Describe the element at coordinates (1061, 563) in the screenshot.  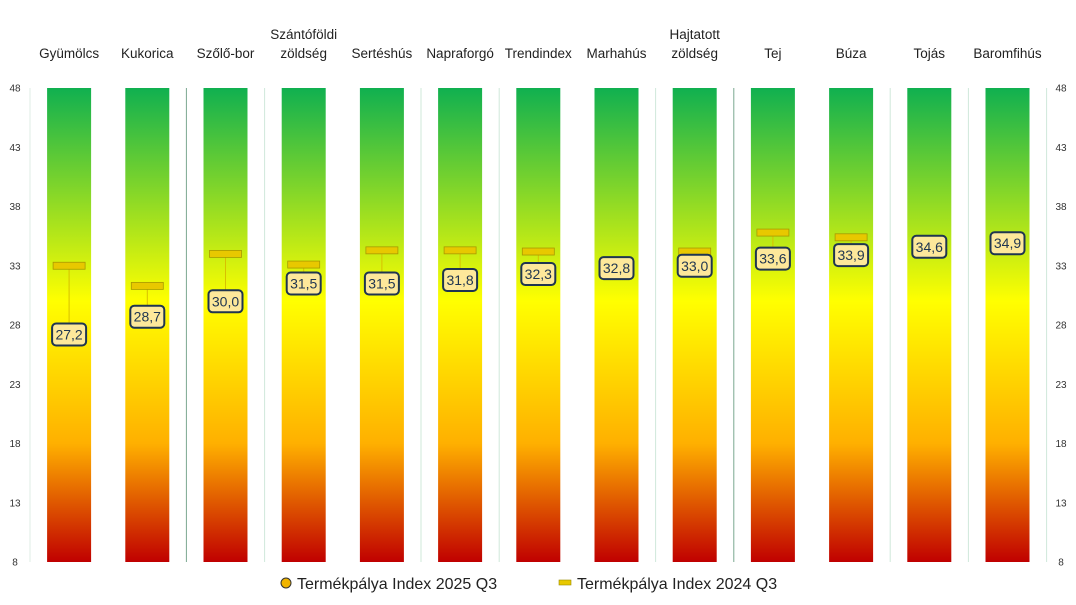
I see `y-tick-right: 8` at that location.